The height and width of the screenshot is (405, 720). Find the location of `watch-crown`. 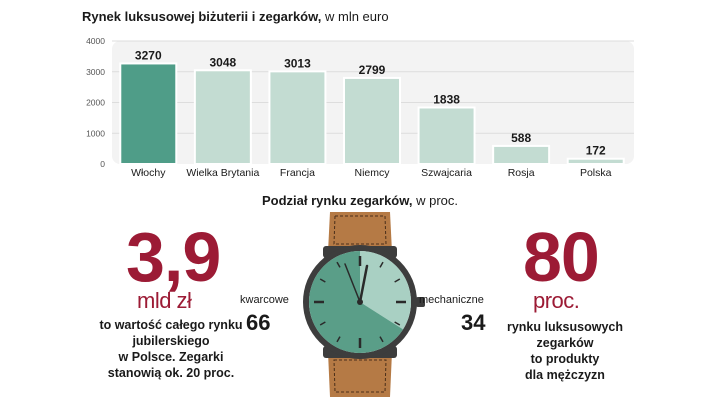

watch-crown is located at coordinates (420, 302).